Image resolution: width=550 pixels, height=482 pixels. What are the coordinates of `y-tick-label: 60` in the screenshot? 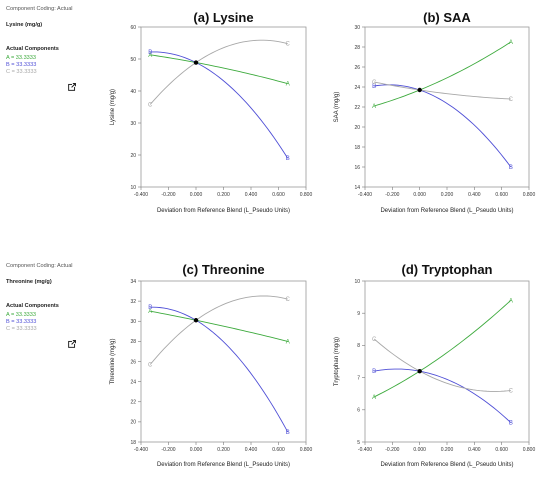 It's located at (133, 28).